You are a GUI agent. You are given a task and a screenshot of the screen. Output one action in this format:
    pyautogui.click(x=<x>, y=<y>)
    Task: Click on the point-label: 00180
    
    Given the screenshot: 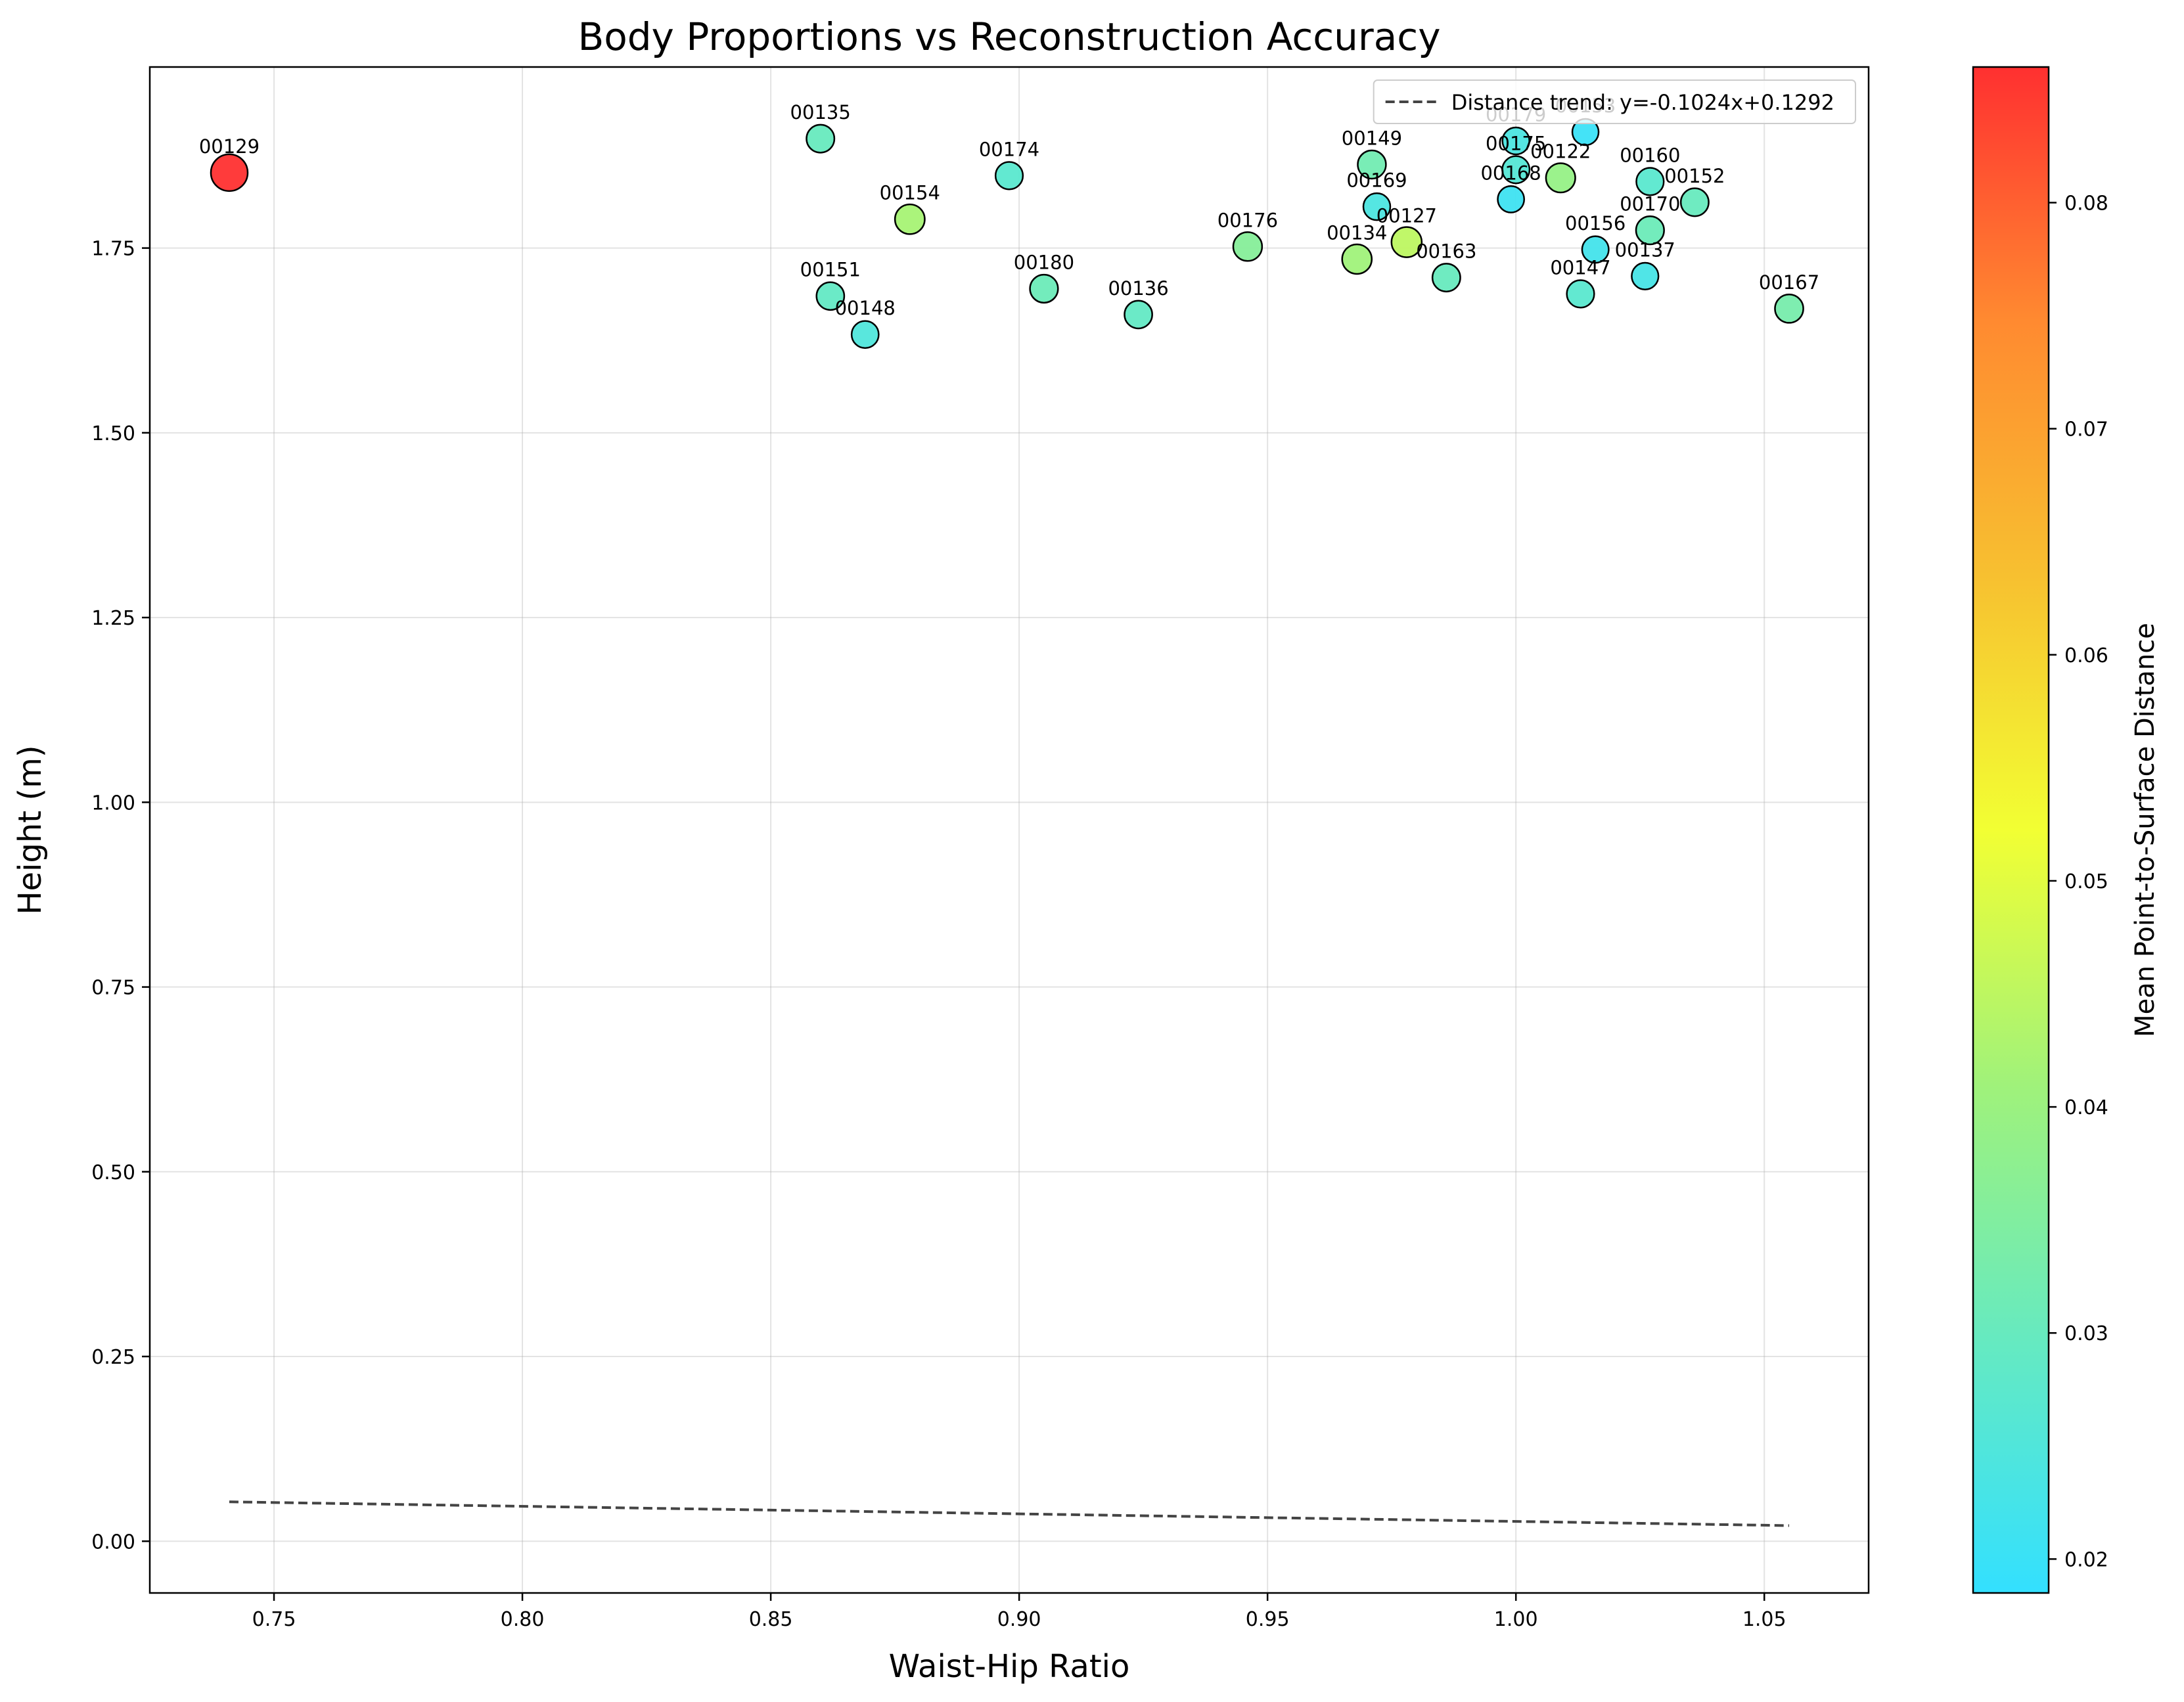 What is the action you would take?
    pyautogui.click(x=1044, y=262)
    